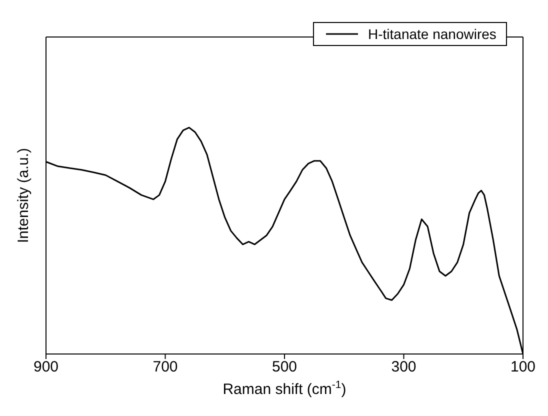  Describe the element at coordinates (403, 367) in the screenshot. I see `x-tick-label: 300` at that location.